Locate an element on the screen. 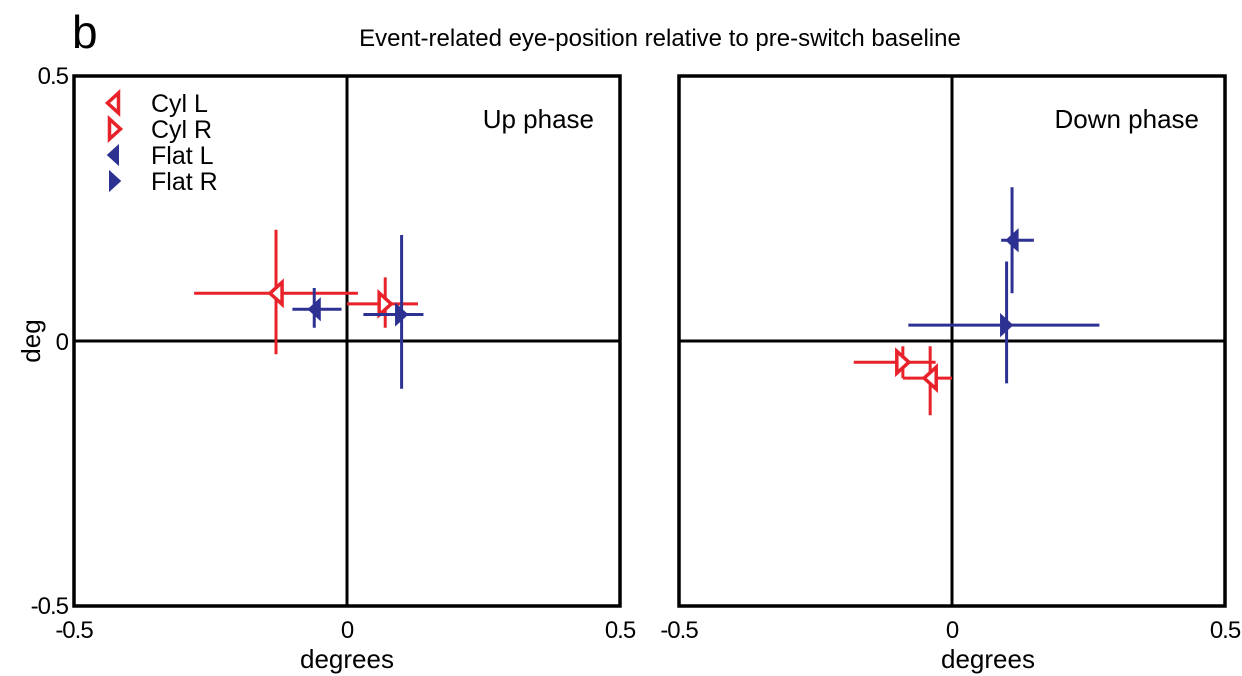 Image resolution: width=1242 pixels, height=676 pixels. legend-label: Flat R is located at coordinates (184, 182).